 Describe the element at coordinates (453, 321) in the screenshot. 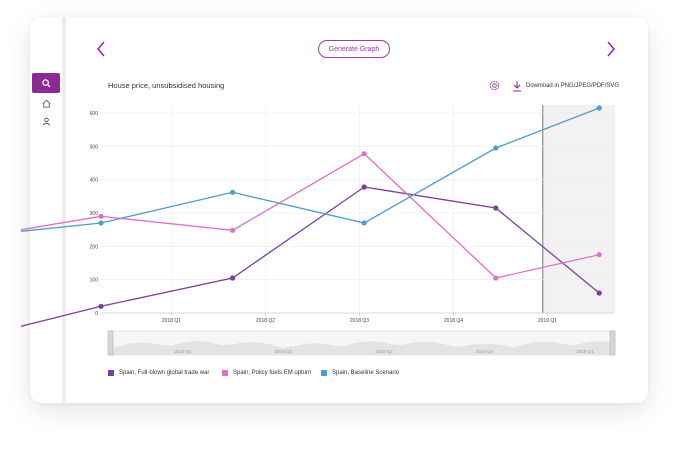

I see `x-tick-label: 2018 Q4` at that location.